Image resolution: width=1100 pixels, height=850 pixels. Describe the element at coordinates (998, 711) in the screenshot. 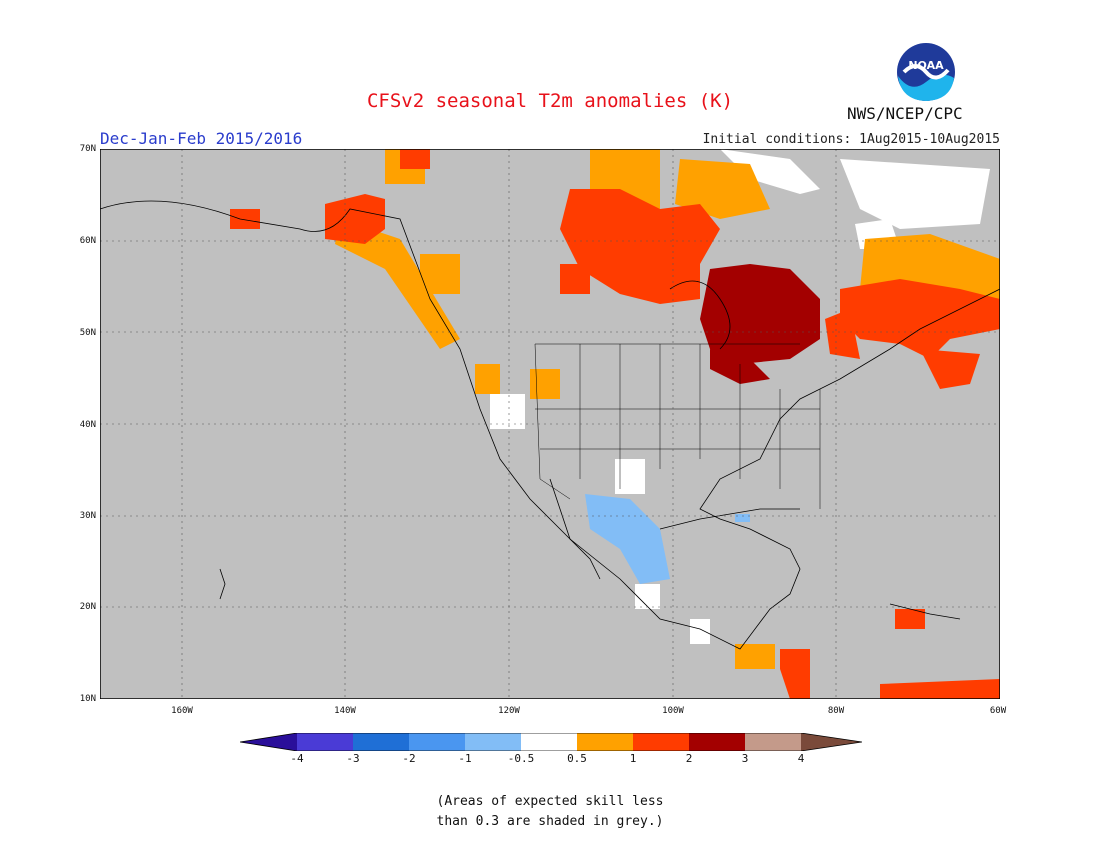

I see `lon-label: 60W` at that location.